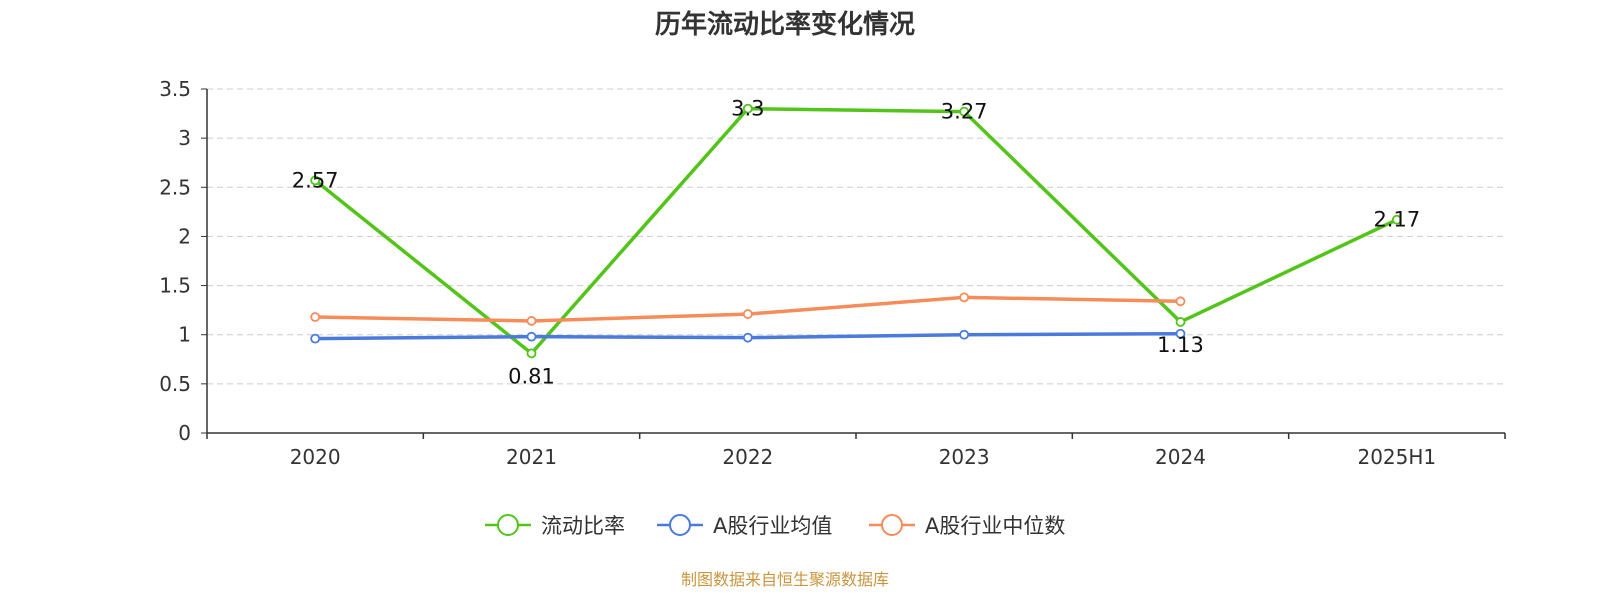  Describe the element at coordinates (184, 236) in the screenshot. I see `y-tick-label: 2` at that location.